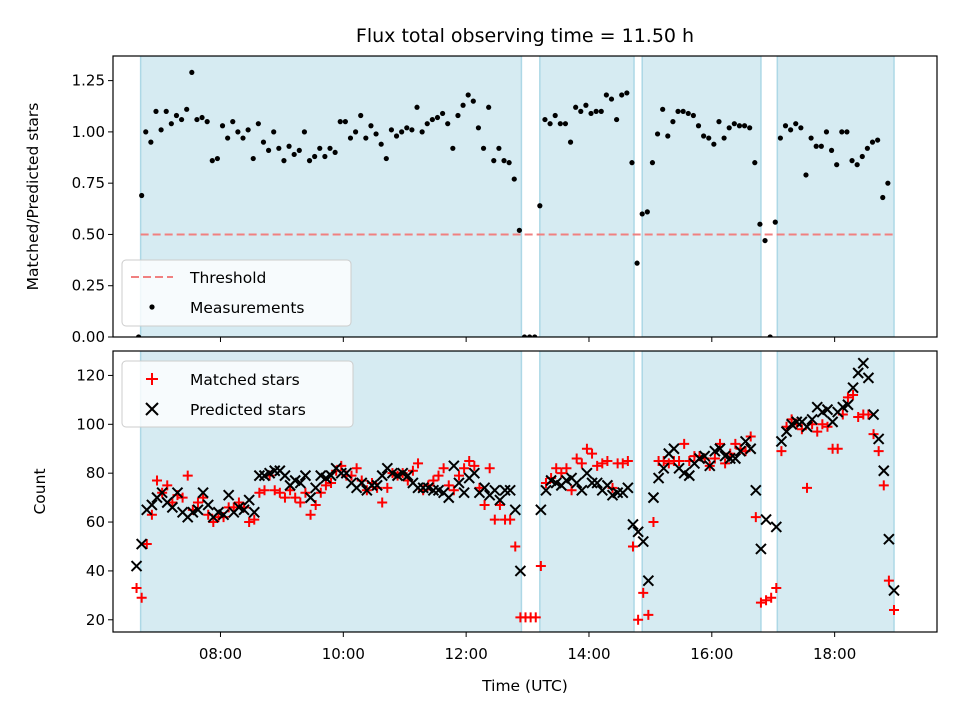 The image size is (960, 720). What do you see at coordinates (248, 410) in the screenshot?
I see `legend-predicted-label: Predicted stars` at bounding box center [248, 410].